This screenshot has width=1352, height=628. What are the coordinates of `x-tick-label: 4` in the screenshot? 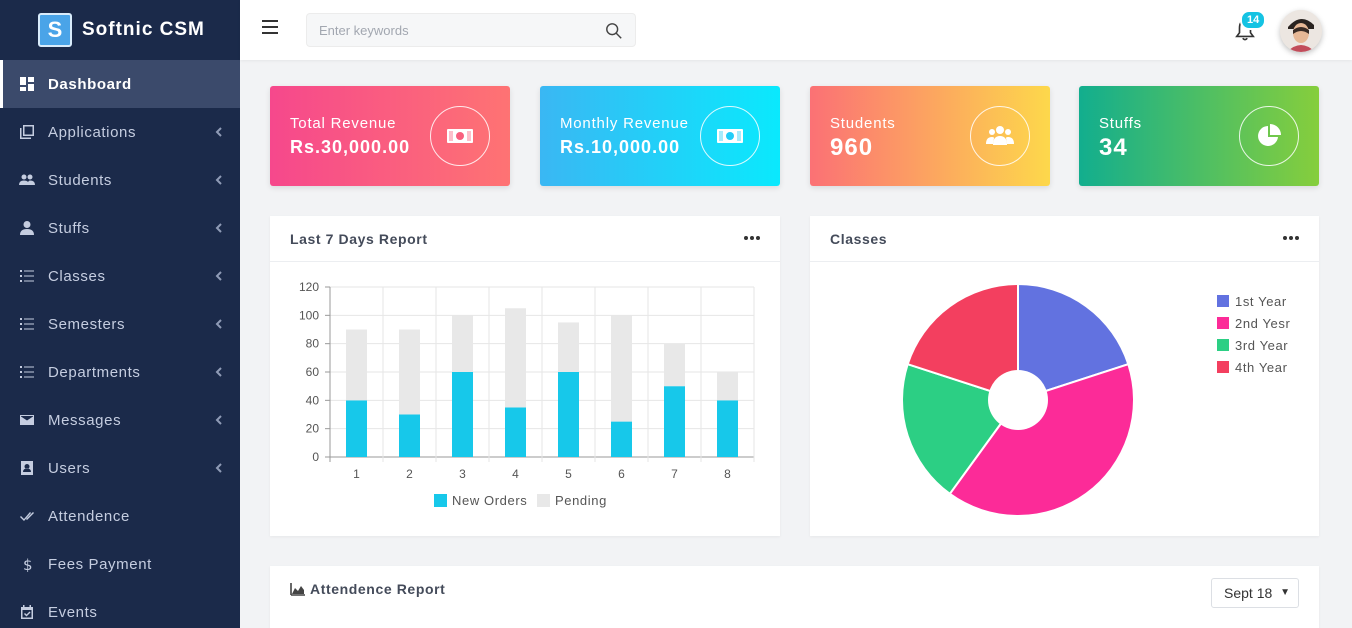 It's located at (515, 474).